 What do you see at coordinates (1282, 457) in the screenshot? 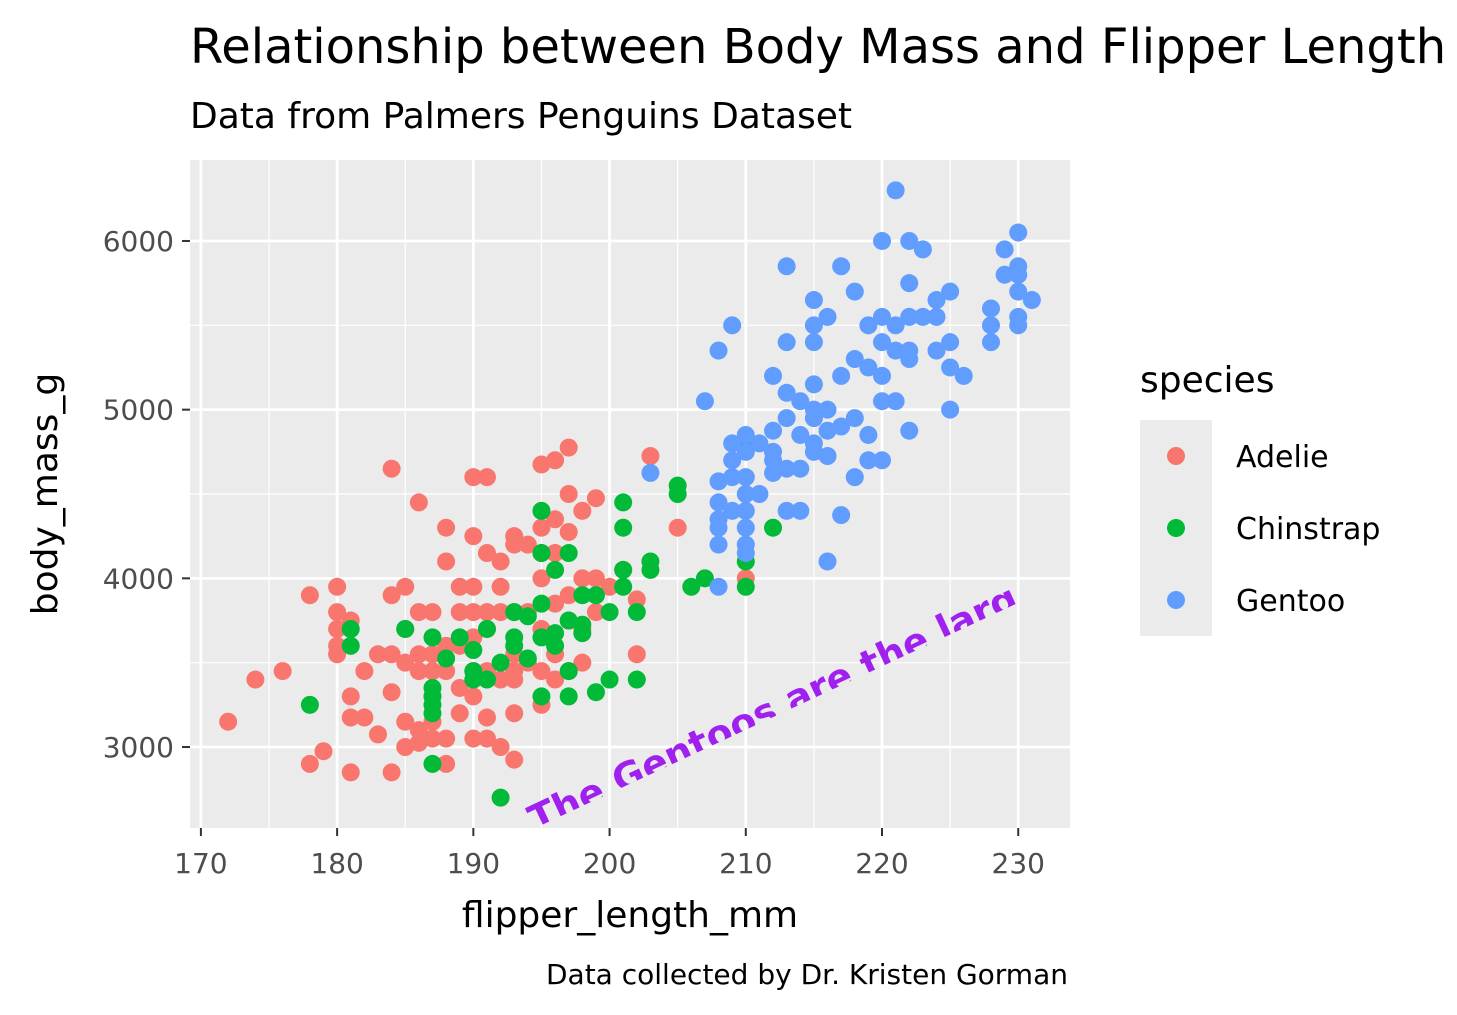
I see `legend-label-adelie: Adelie` at bounding box center [1282, 457].